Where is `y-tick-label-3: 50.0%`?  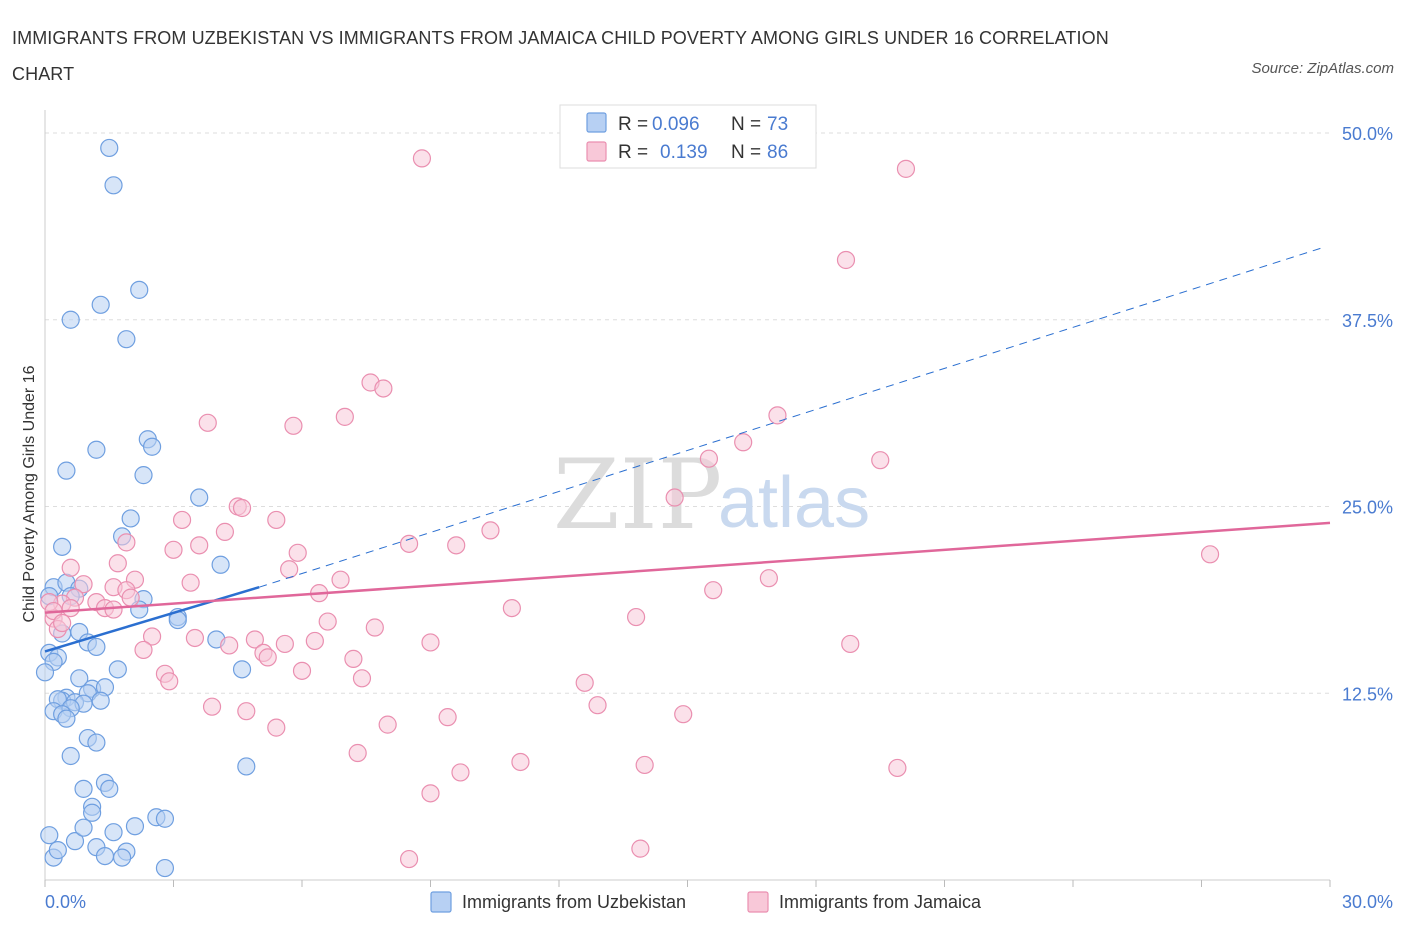
y-tick-label-3: 50.0% is located at coordinates (1367, 134).